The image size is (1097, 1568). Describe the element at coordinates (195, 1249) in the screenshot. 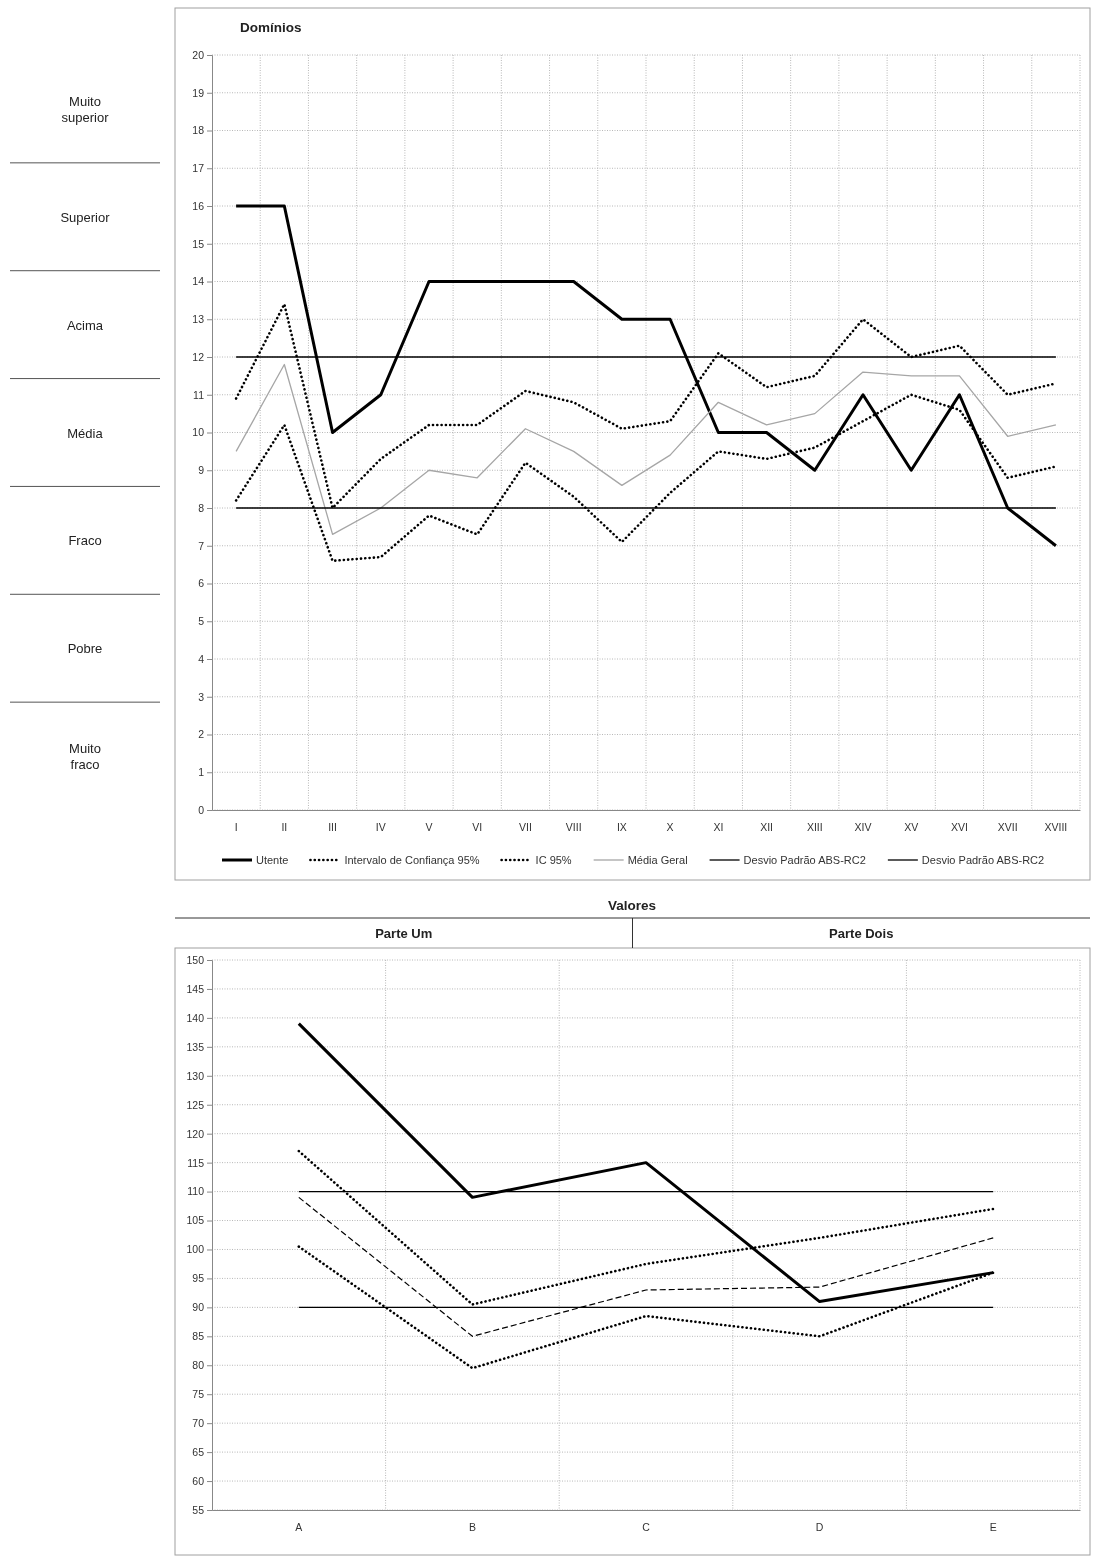

I see `y-tick-label: 100` at that location.